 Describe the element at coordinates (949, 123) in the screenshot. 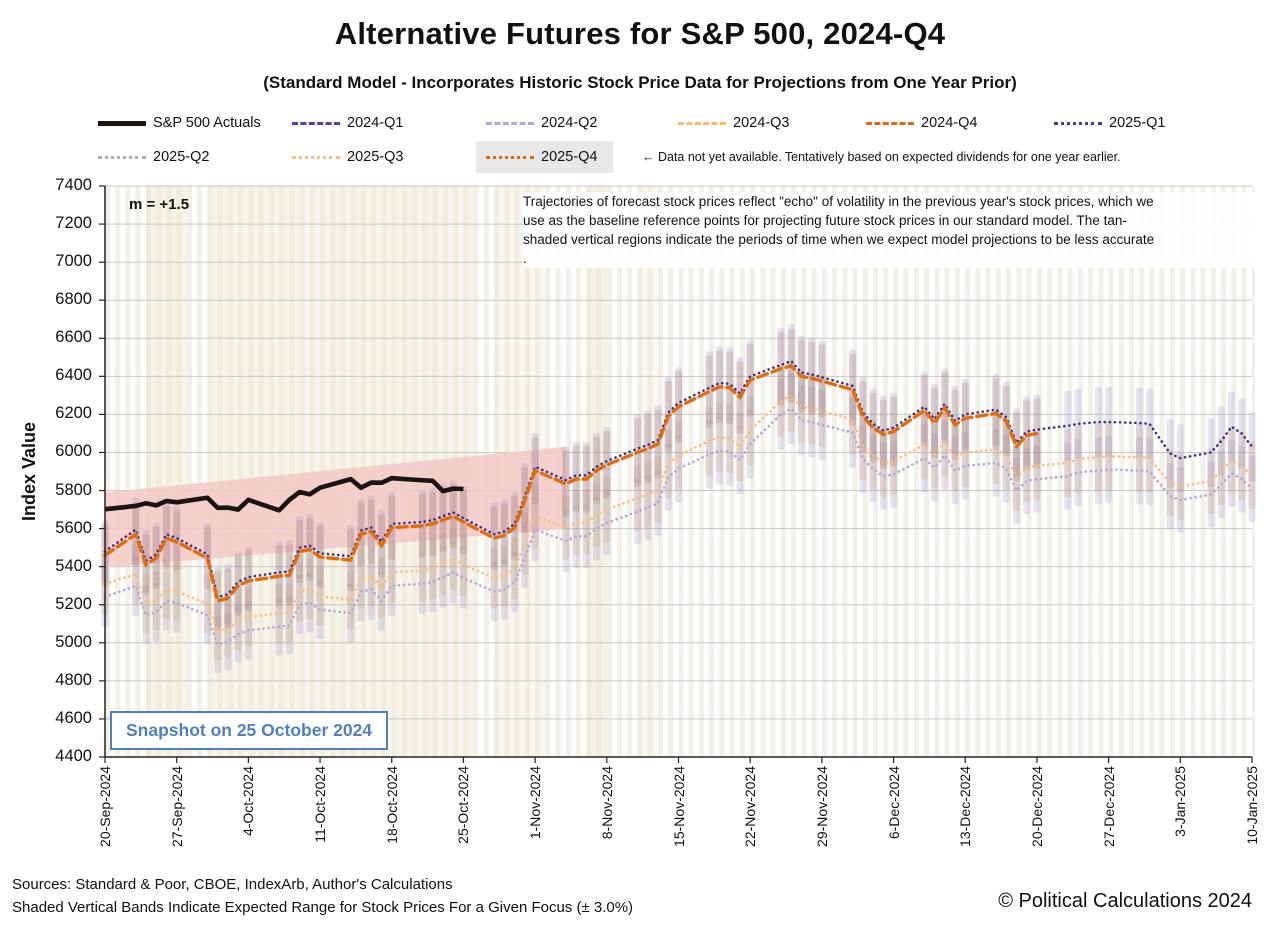

I see `legend-label: 2024-Q4` at that location.